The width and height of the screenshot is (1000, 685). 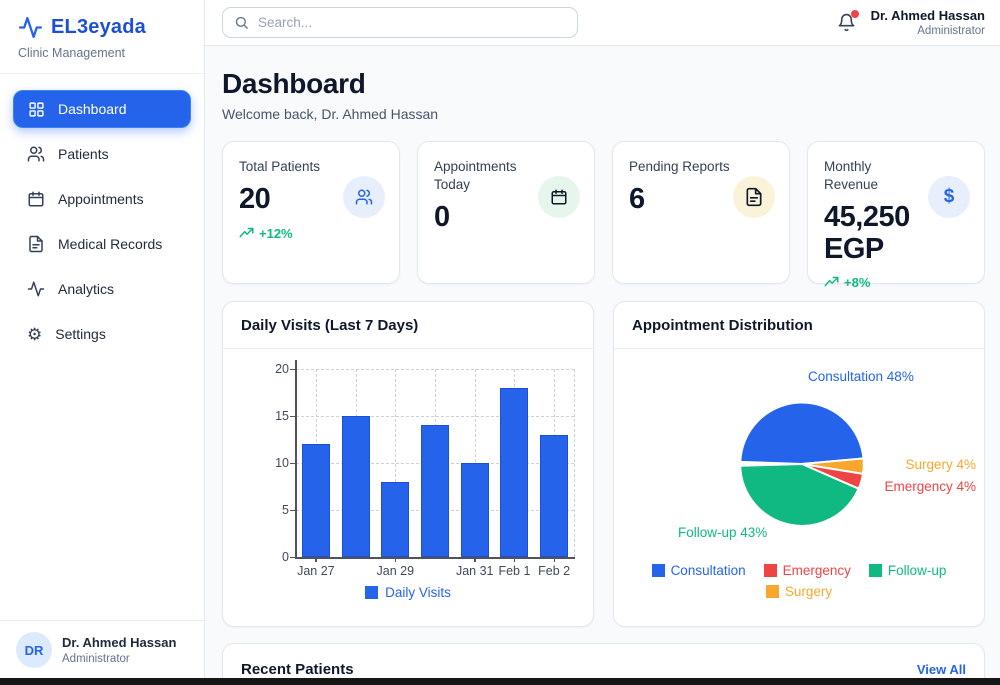 I want to click on pie-legend-row: Surgery, so click(x=799, y=591).